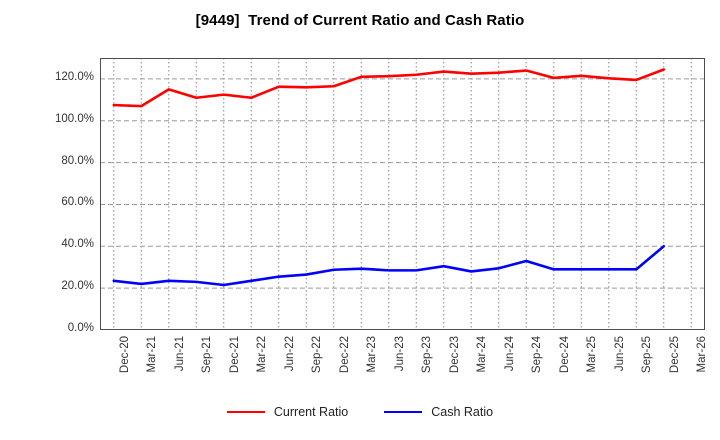 The image size is (720, 440). Describe the element at coordinates (564, 355) in the screenshot. I see `x-tick-label: Dec-24` at that location.